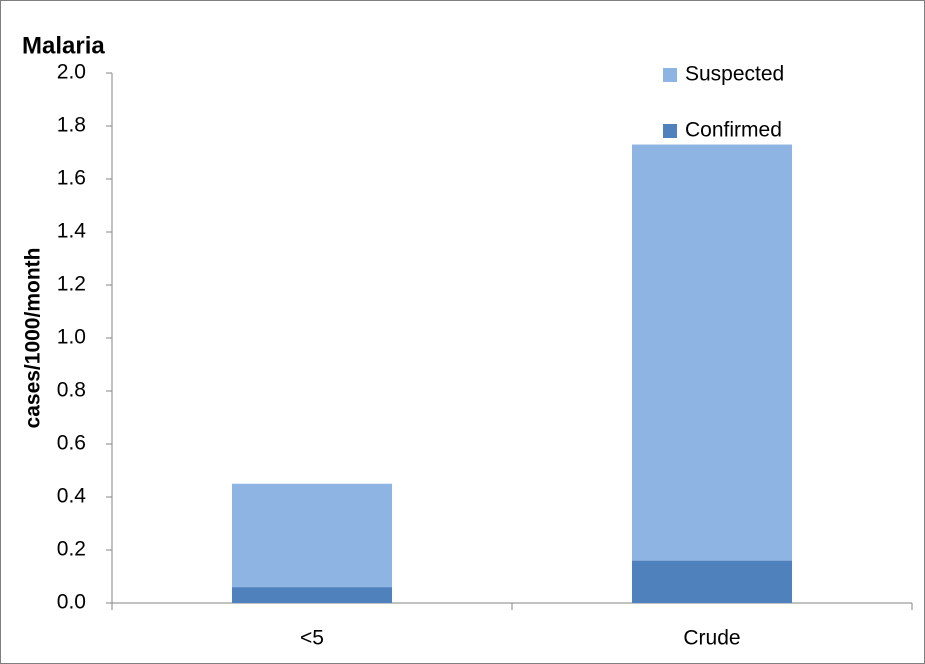 The image size is (925, 664). Describe the element at coordinates (63, 45) in the screenshot. I see `chart-title: Malaria` at that location.